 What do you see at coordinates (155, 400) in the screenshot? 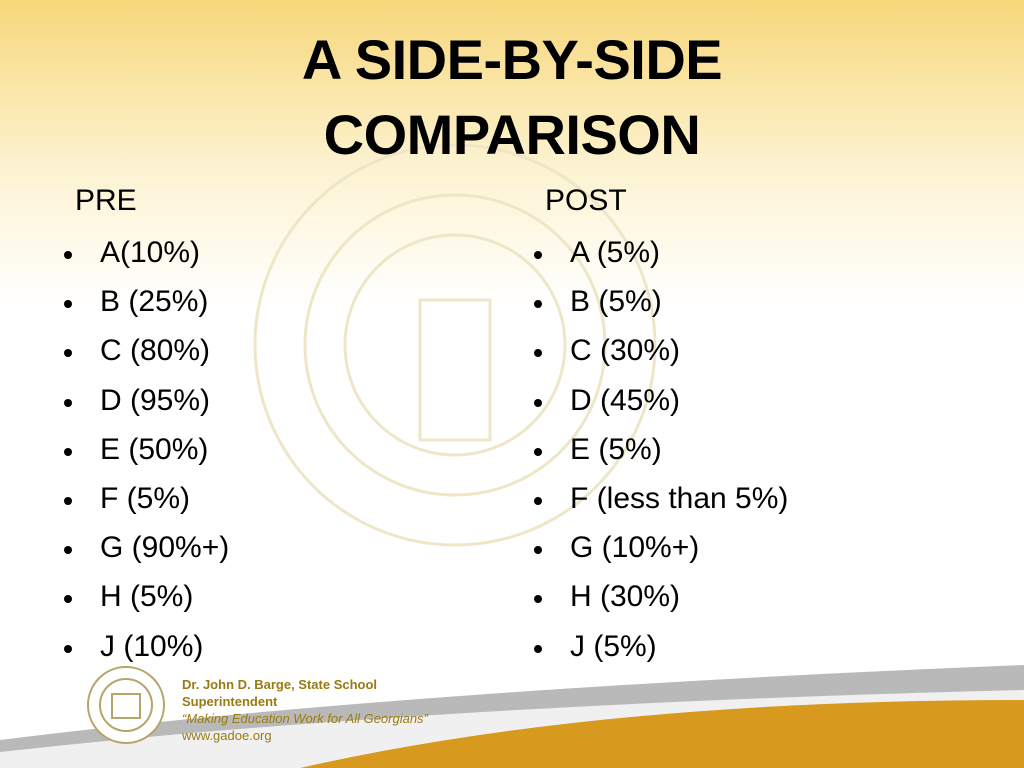
I see `list-item: D (95%)` at bounding box center [155, 400].